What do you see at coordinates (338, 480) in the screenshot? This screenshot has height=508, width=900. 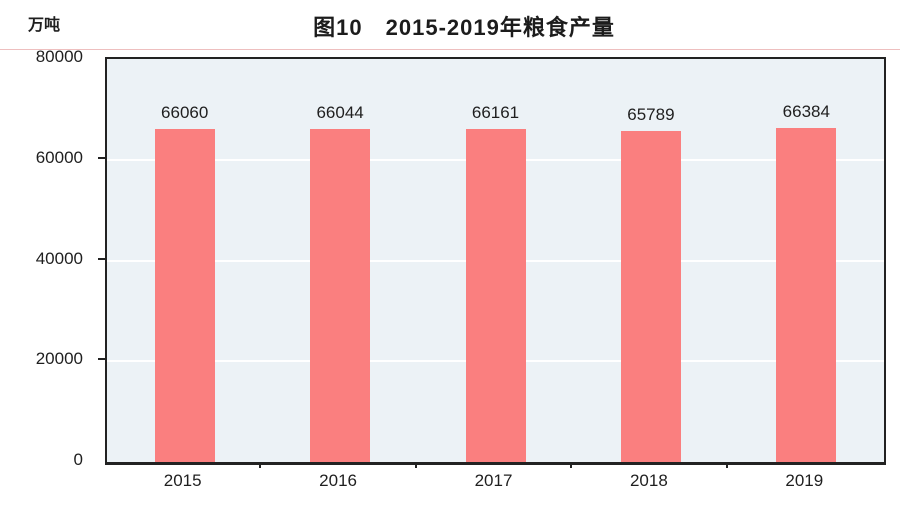 I see `x-axis-category-label: 2016` at bounding box center [338, 480].